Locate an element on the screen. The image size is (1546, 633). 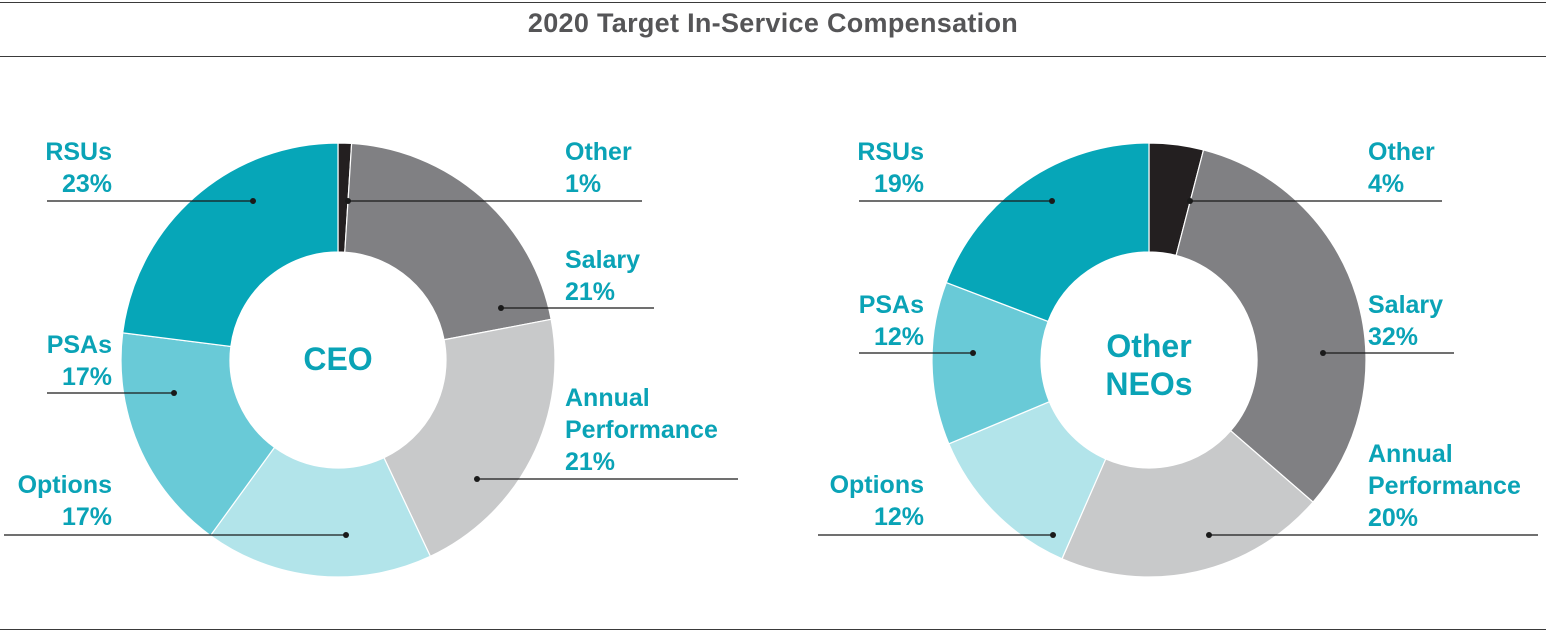
slice-label-other: Other 1% is located at coordinates (598, 168).